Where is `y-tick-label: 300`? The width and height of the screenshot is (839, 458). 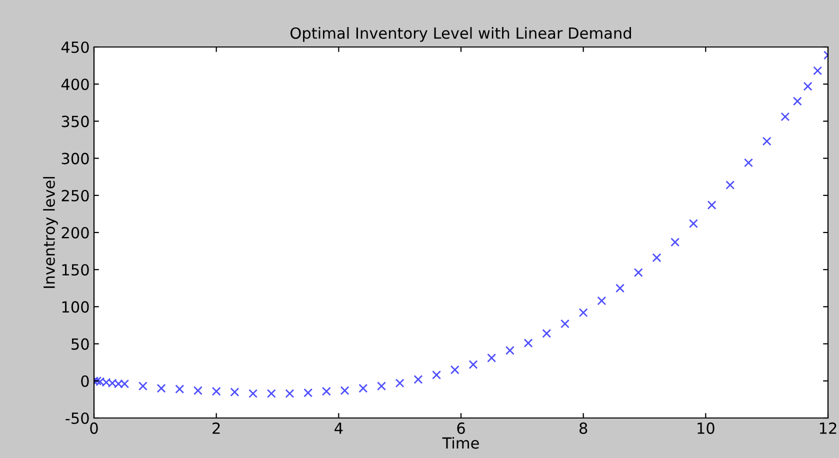
y-tick-label: 300 is located at coordinates (75, 158).